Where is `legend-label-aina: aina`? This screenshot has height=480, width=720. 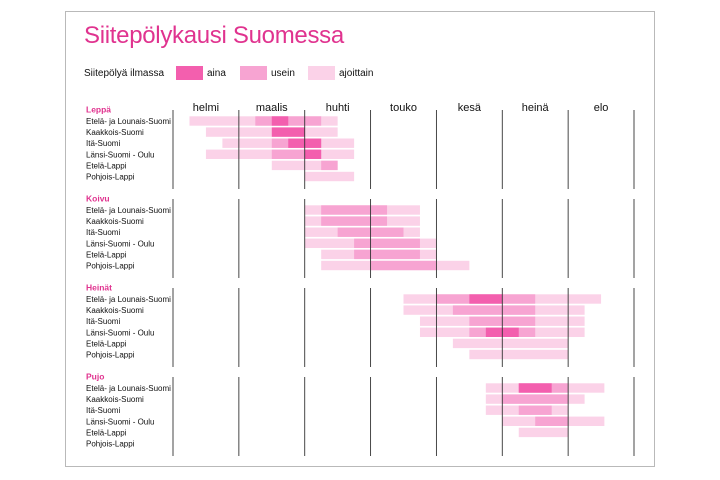
legend-label-aina: aina is located at coordinates (216, 73).